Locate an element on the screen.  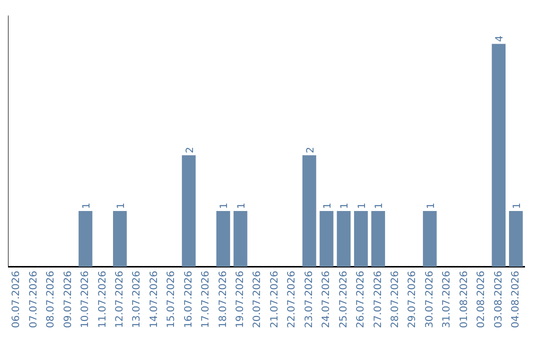
x-tick-label: 11.07.2026 is located at coordinates (102, 299).